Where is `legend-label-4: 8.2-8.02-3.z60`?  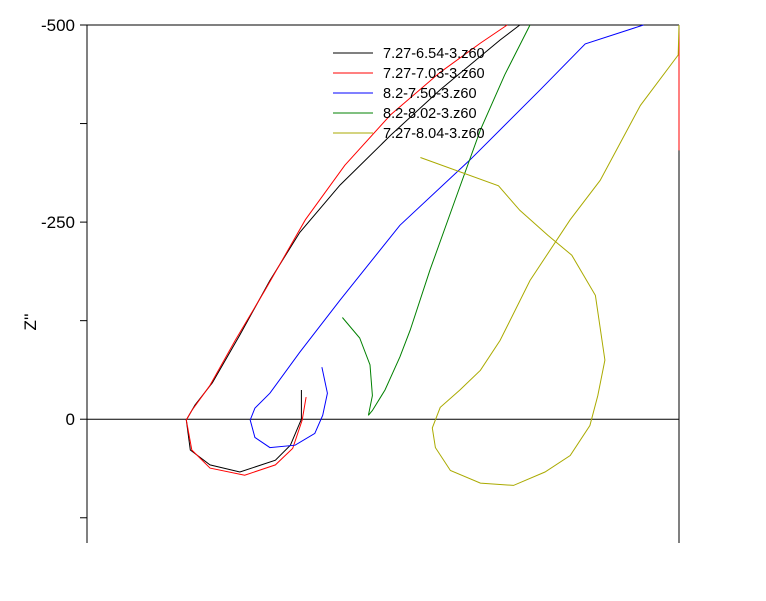 legend-label-4: 8.2-8.02-3.z60 is located at coordinates (430, 114).